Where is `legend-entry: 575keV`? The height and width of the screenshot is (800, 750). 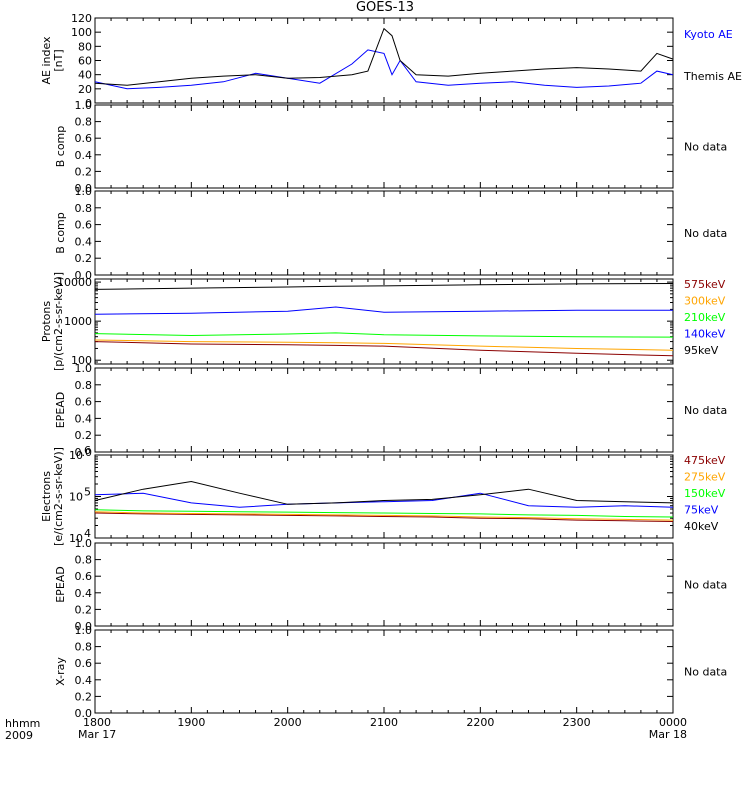
legend-entry: 575keV is located at coordinates (705, 284).